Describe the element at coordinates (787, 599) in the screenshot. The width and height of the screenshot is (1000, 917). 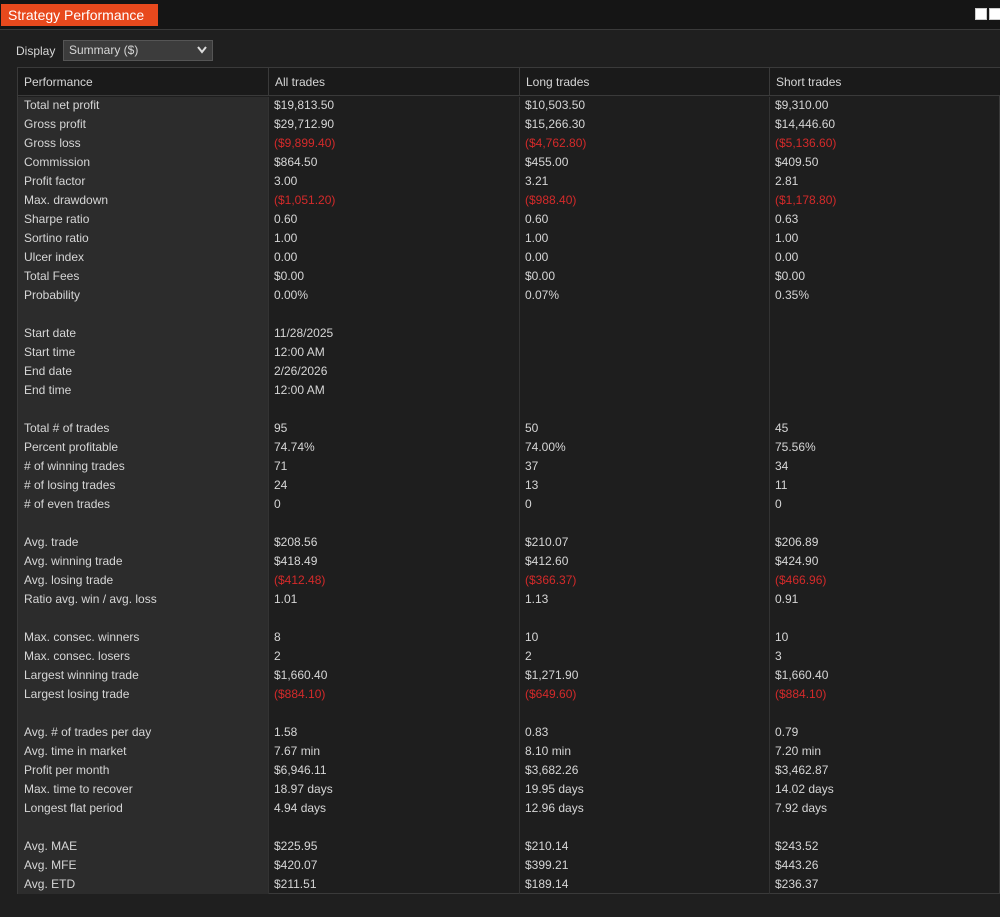
I see `value-cell: 0.91` at that location.